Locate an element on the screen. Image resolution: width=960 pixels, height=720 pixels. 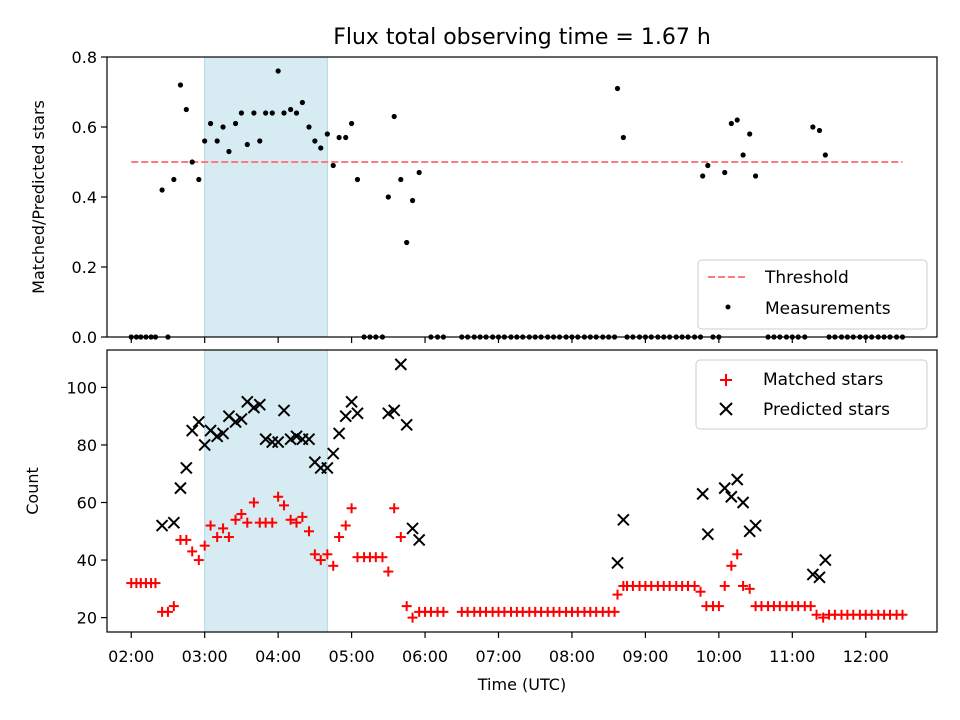
top-legend: Threshold Measurements is located at coordinates (812, 294).